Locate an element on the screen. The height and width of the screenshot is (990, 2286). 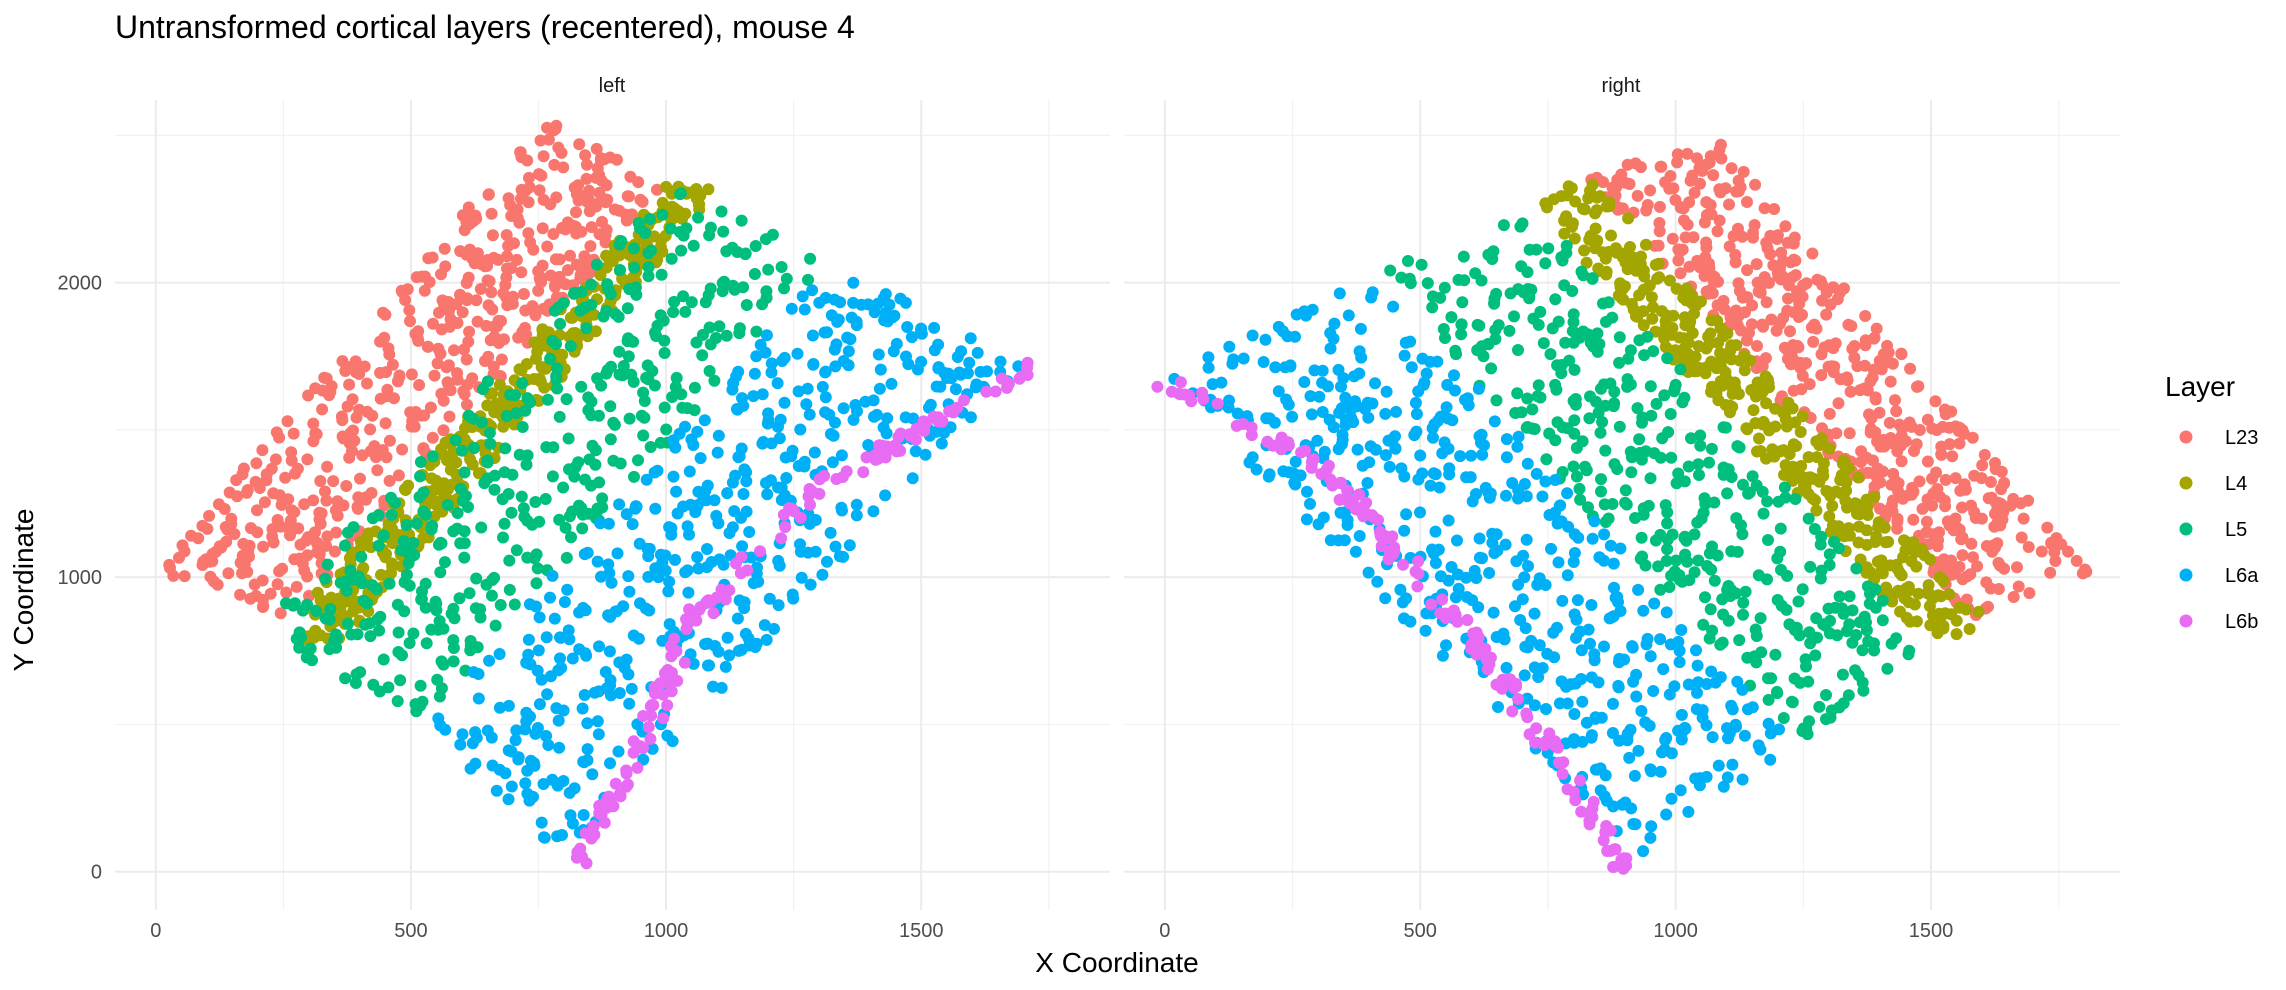
x-tick-label: 1000 is located at coordinates (1675, 931).